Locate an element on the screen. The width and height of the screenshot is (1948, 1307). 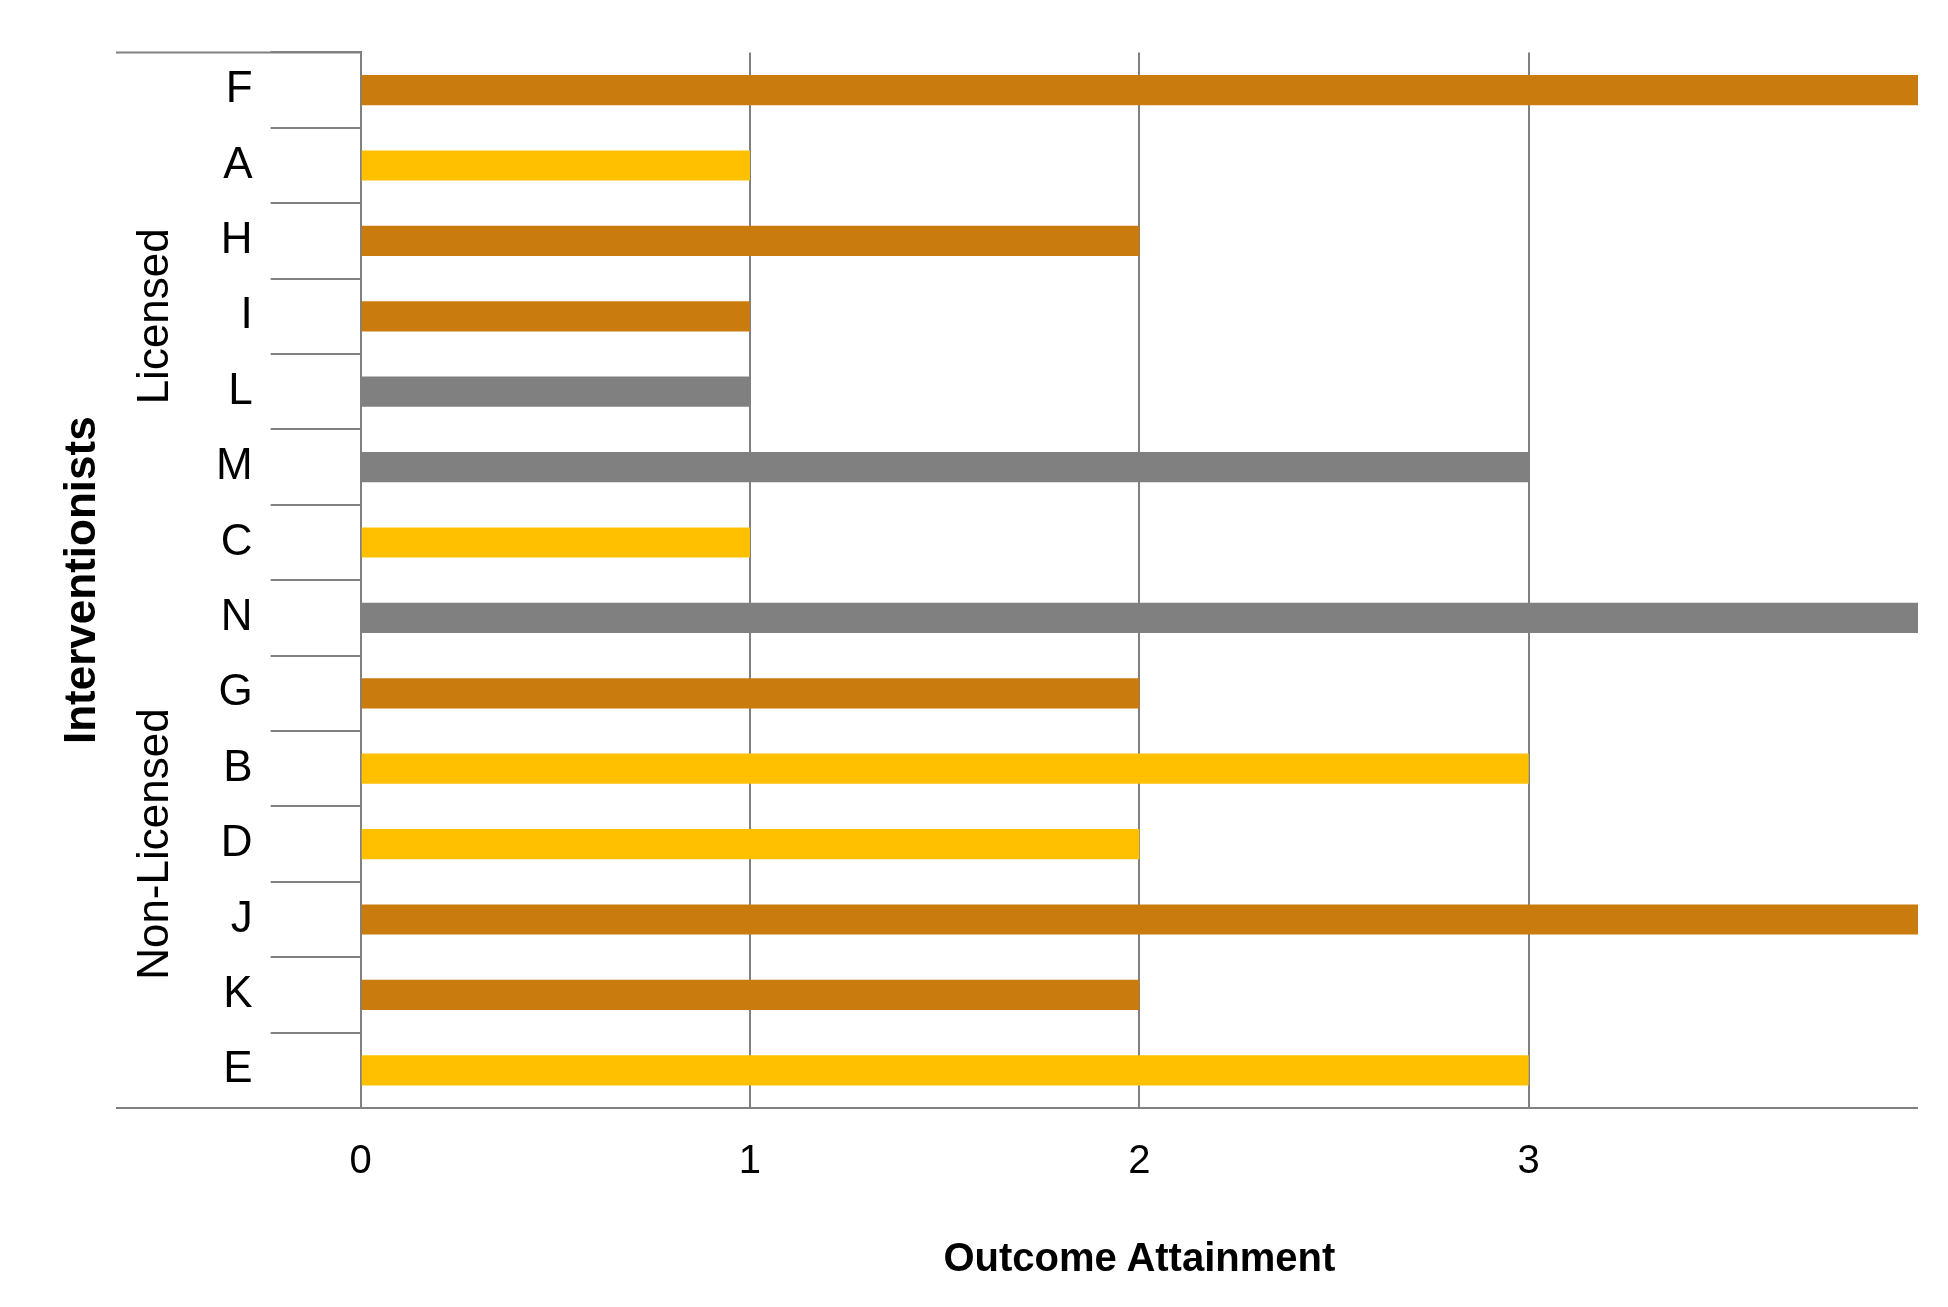
x-axis-title: Outcome Attainment is located at coordinates (1139, 1257).